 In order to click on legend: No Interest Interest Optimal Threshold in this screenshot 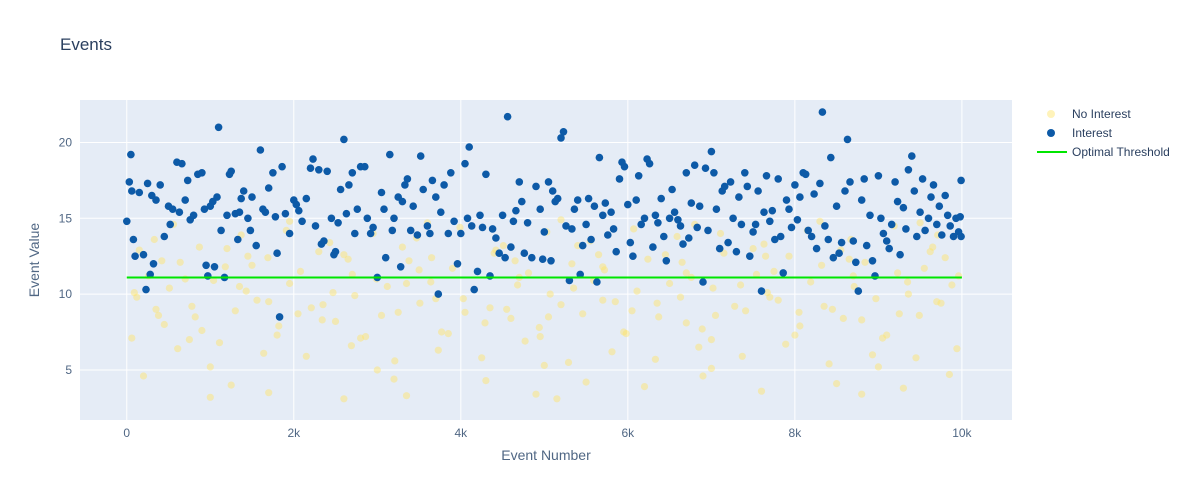, I will do `click(1103, 133)`.